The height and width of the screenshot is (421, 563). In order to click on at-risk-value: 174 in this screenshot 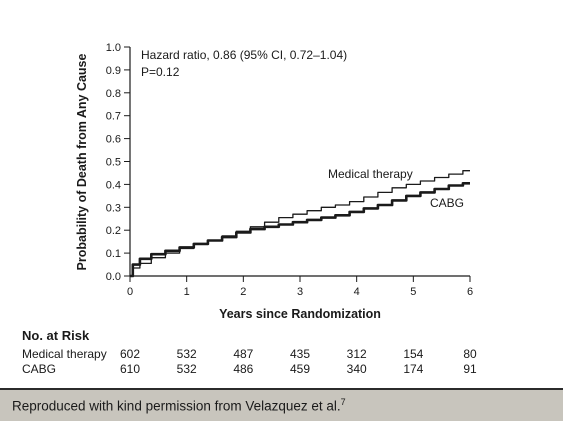, I will do `click(413, 369)`.